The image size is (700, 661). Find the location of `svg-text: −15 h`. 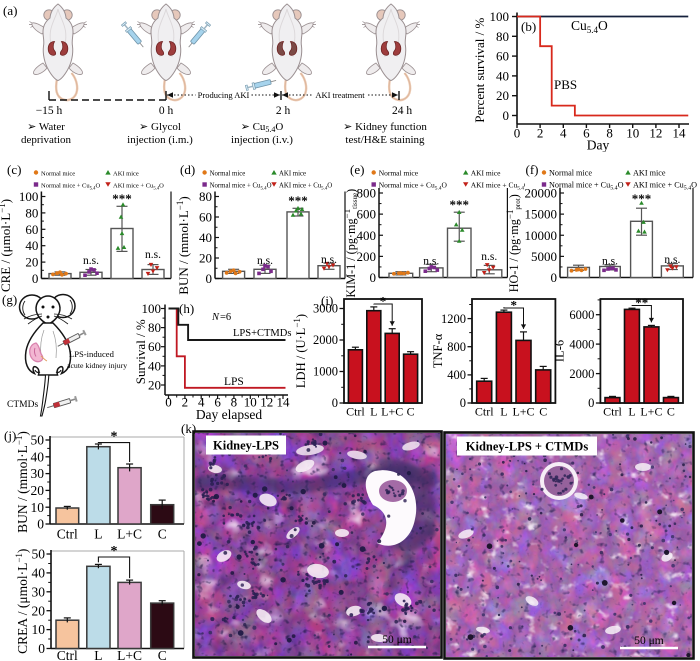

svg-text: −15 h is located at coordinates (49, 111).